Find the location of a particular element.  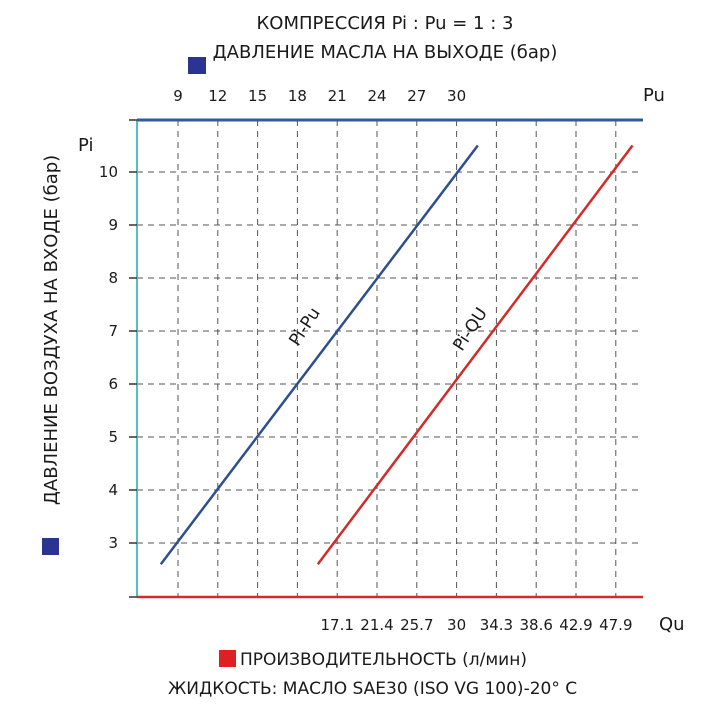

y-tick-label: 5 is located at coordinates (113, 437).